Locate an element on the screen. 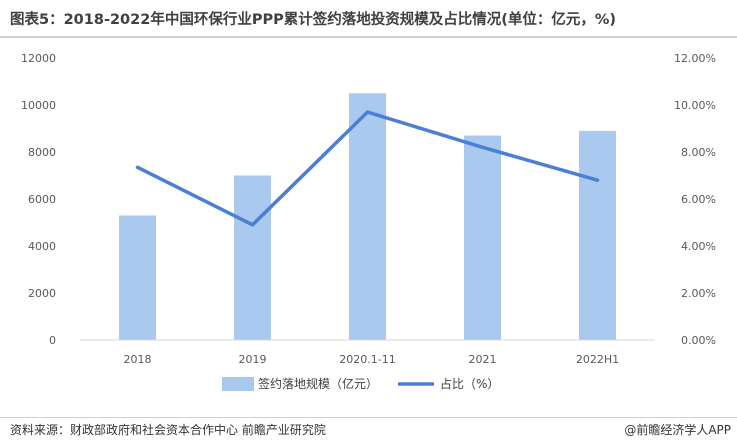  brand-credit: @前瞻经济学人APP is located at coordinates (677, 430).